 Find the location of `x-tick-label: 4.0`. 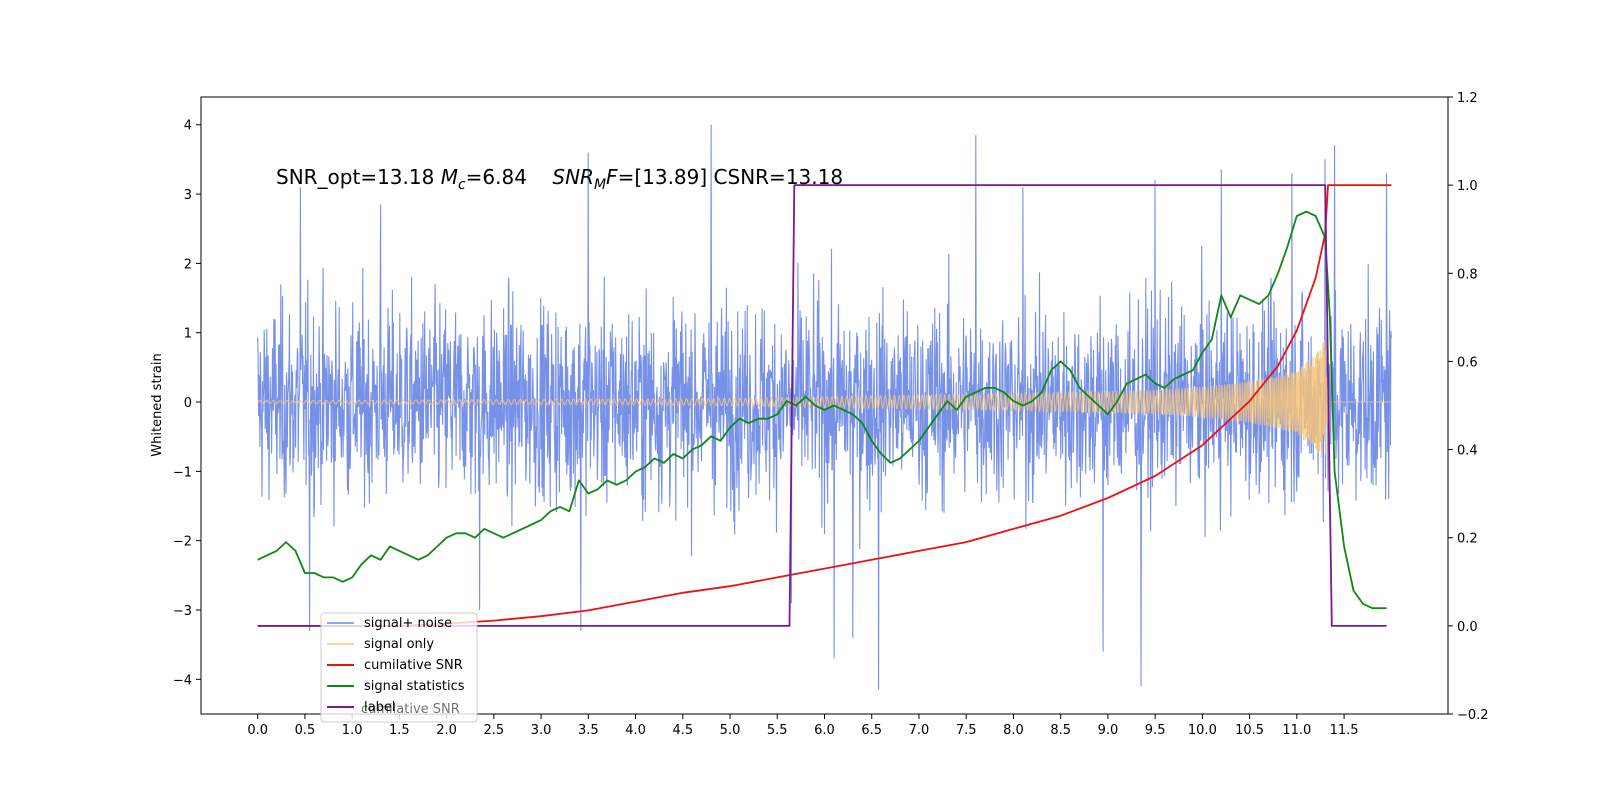

x-tick-label: 4.0 is located at coordinates (635, 730).